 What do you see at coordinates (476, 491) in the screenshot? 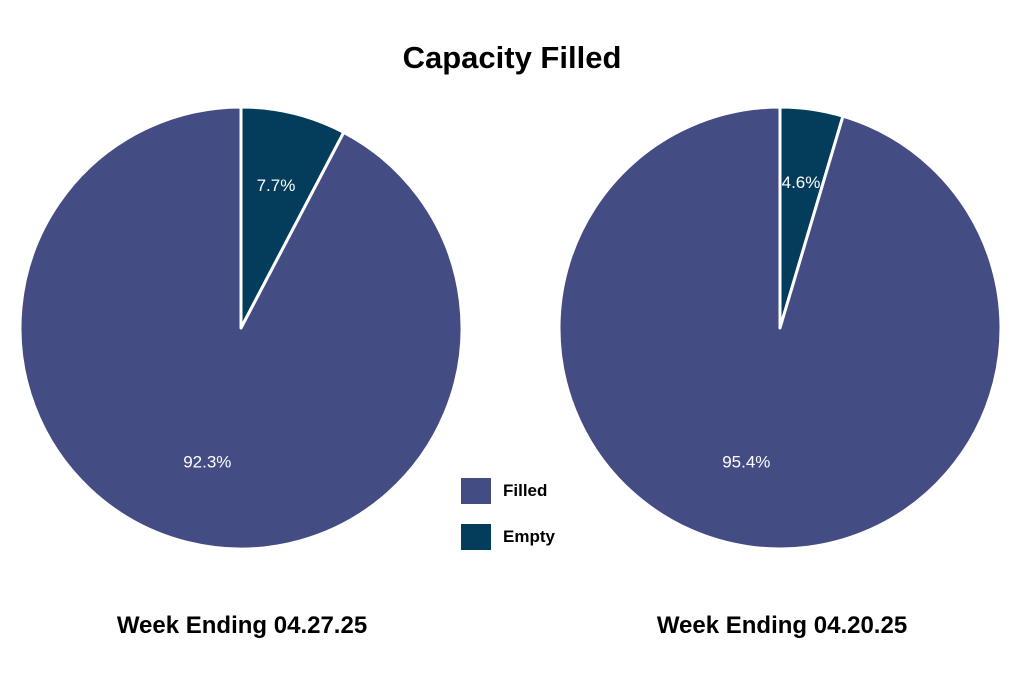
I see `legend-swatch-filled` at bounding box center [476, 491].